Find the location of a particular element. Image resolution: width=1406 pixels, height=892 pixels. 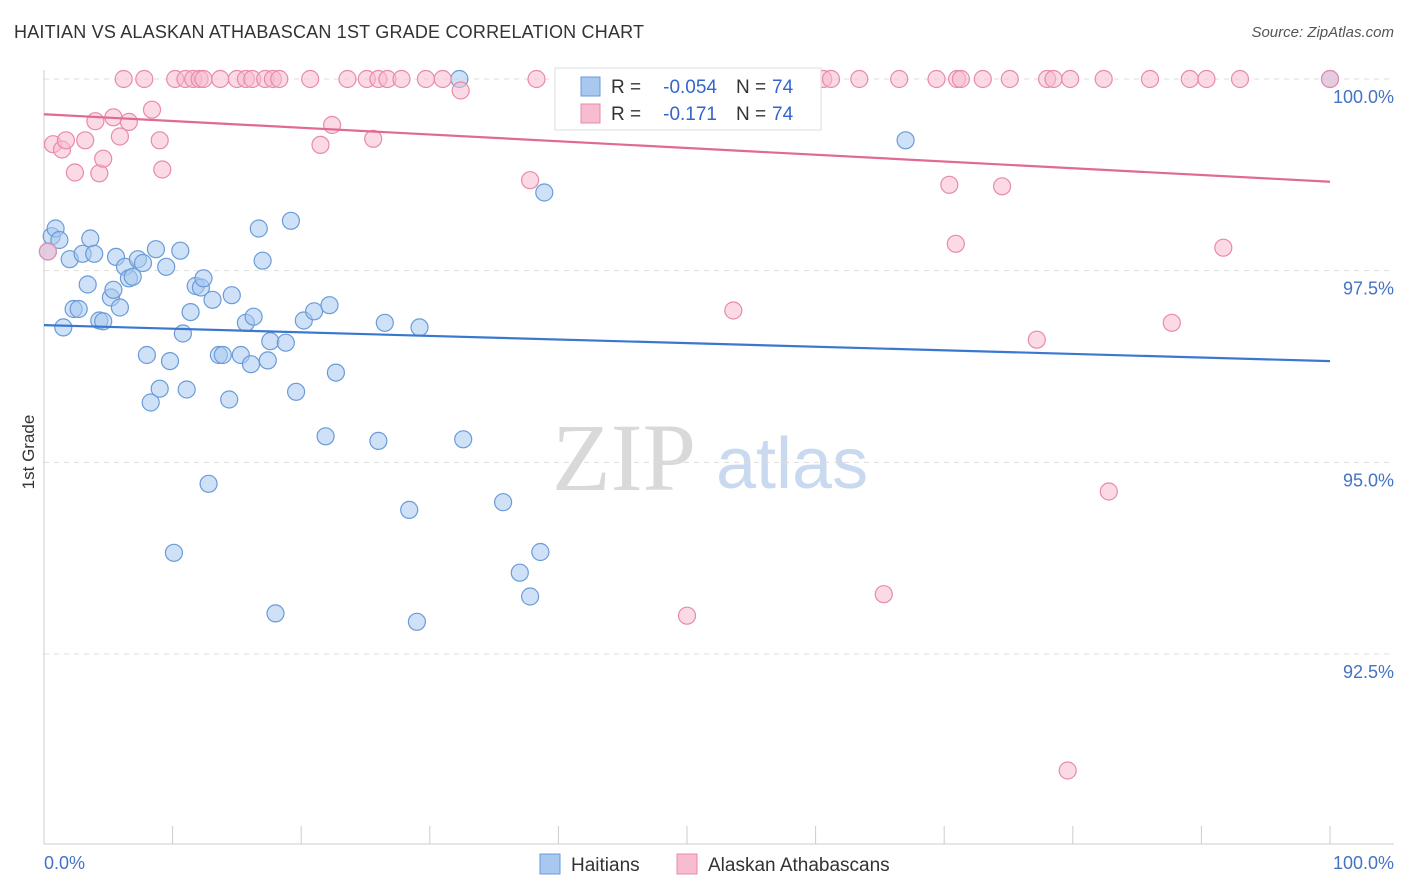

legend-r-label-haitians: R = is located at coordinates (626, 87).